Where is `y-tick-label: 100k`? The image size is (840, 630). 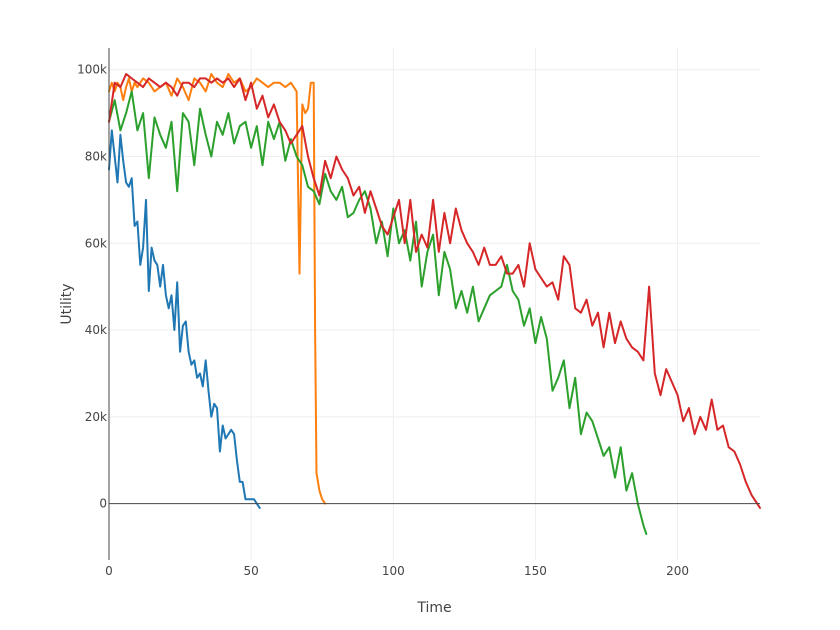
y-tick-label: 100k is located at coordinates (92, 70).